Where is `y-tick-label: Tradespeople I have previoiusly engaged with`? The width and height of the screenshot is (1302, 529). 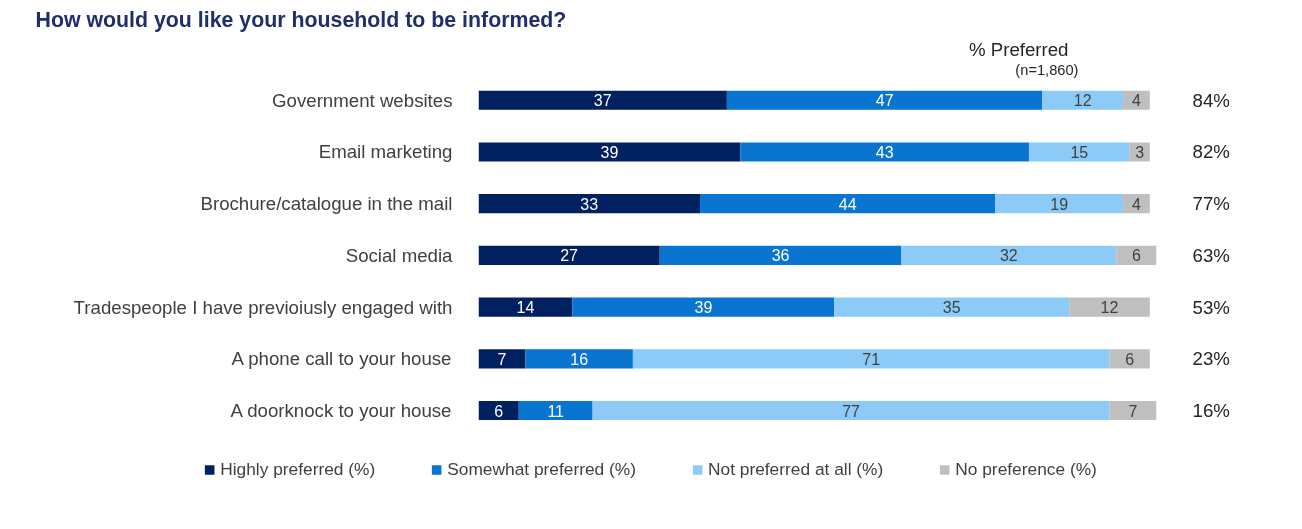 y-tick-label: Tradespeople I have previoiusly engaged with is located at coordinates (263, 307).